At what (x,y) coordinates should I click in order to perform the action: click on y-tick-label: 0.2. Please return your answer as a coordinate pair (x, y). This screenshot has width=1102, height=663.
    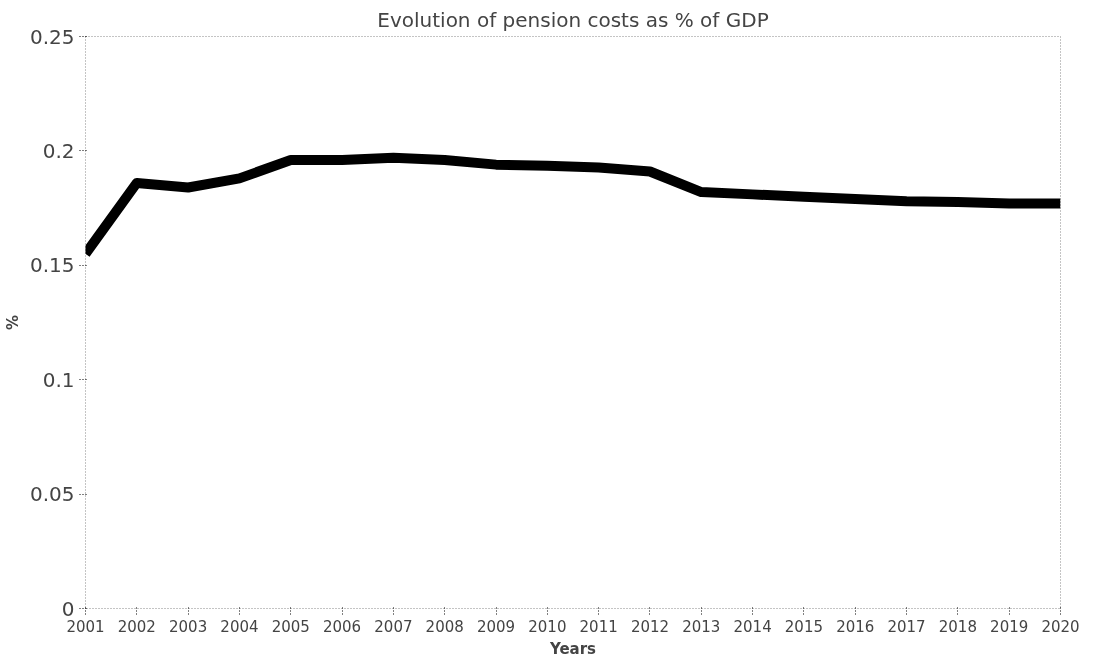
    Looking at the image, I should click on (58, 150).